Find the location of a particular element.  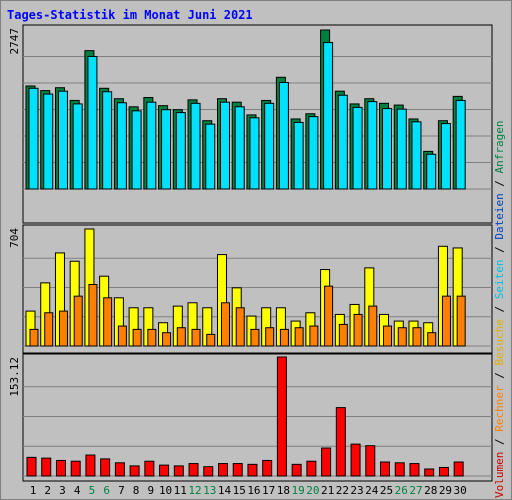

legend-entry: Volumen is located at coordinates (499, 474).